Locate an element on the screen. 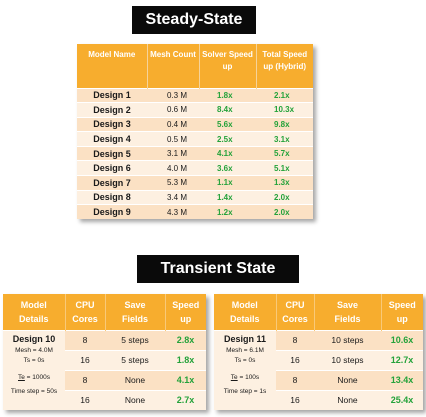 The image size is (426, 417). table-row: Design 8 3.4 M 1.4x 2.0x is located at coordinates (195, 197).